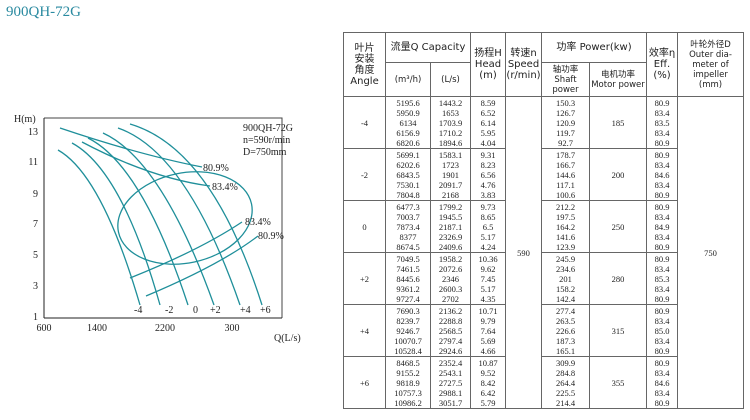 This screenshot has height=420, width=750. What do you see at coordinates (523, 53) in the screenshot?
I see `header-line: 转速n` at bounding box center [523, 53].